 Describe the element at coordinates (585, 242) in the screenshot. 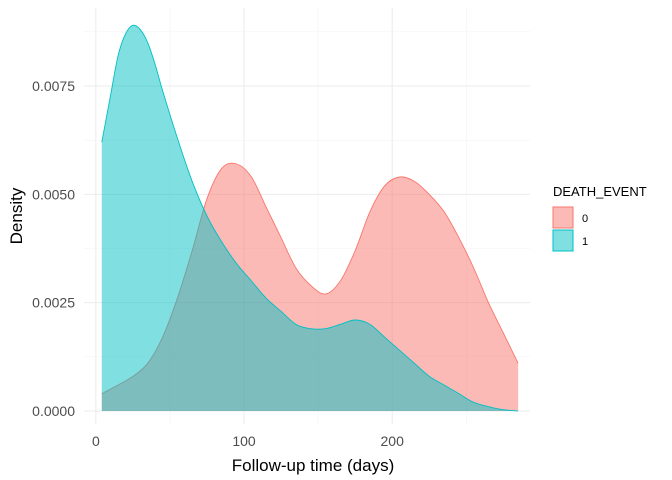

I see `legend-label-1: 1` at that location.